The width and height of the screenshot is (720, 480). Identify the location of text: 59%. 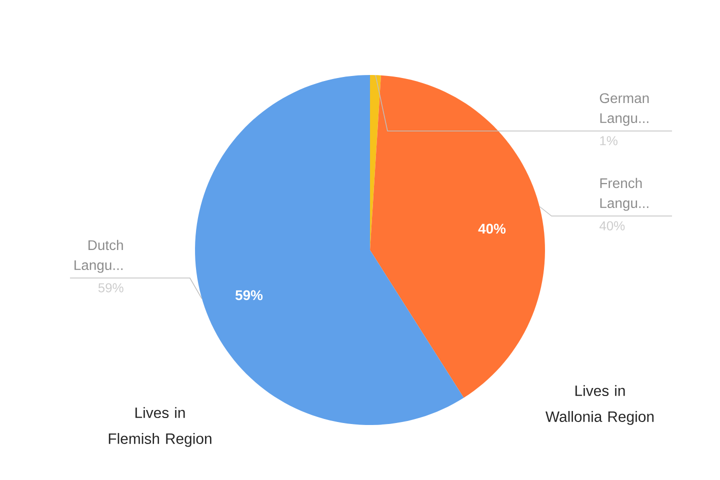
(249, 295).